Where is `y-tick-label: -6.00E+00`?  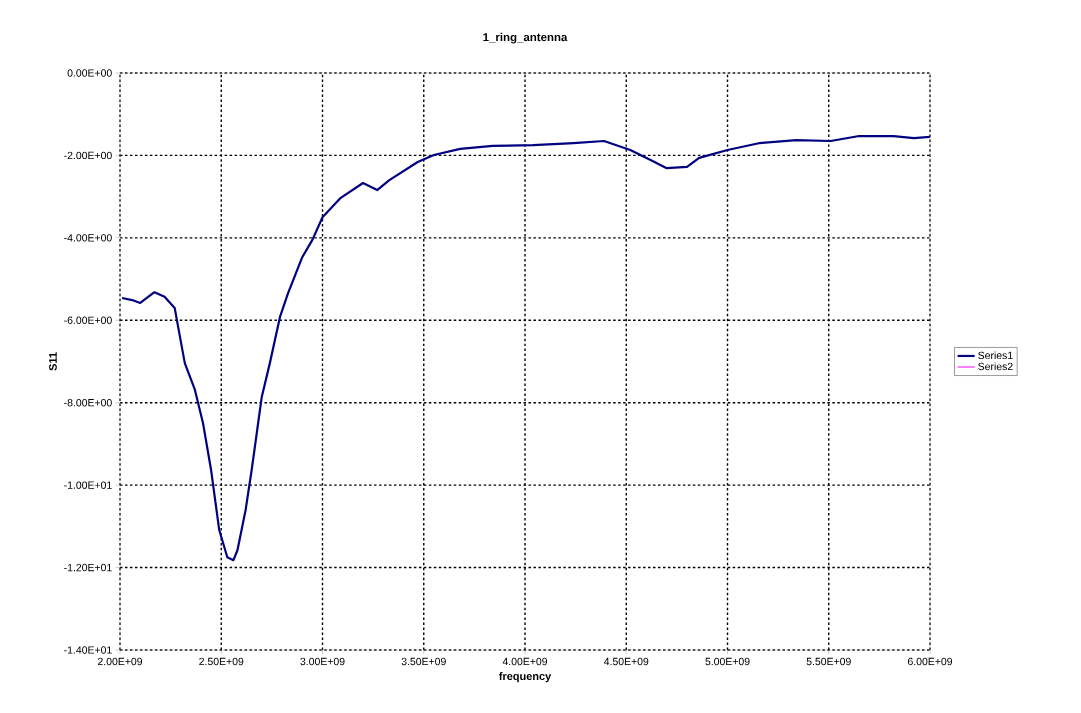 y-tick-label: -6.00E+00 is located at coordinates (88, 320).